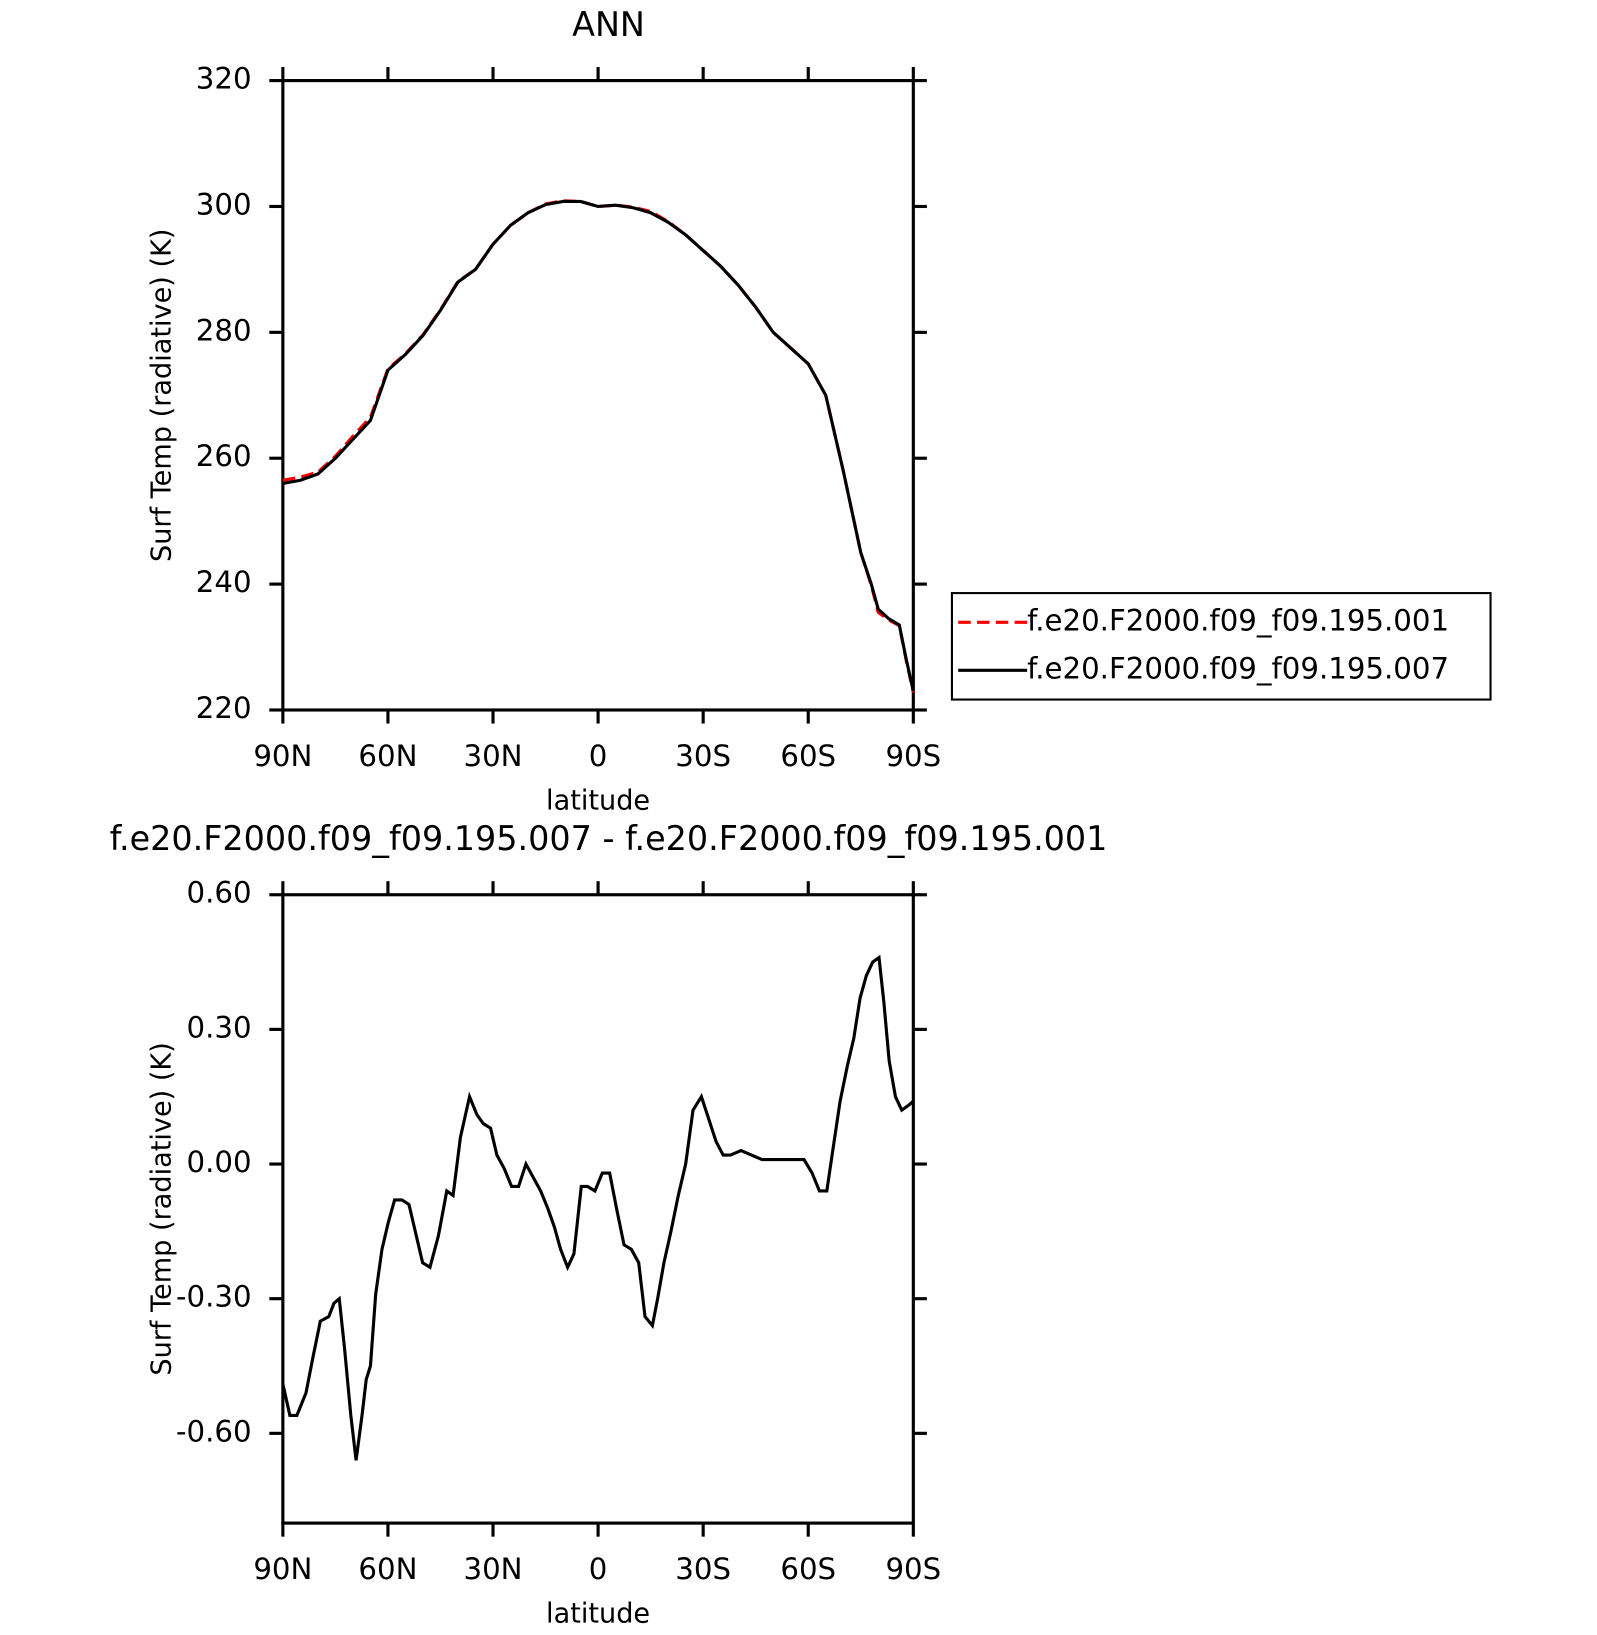  What do you see at coordinates (224, 456) in the screenshot?
I see `y-tick-label: 260` at bounding box center [224, 456].